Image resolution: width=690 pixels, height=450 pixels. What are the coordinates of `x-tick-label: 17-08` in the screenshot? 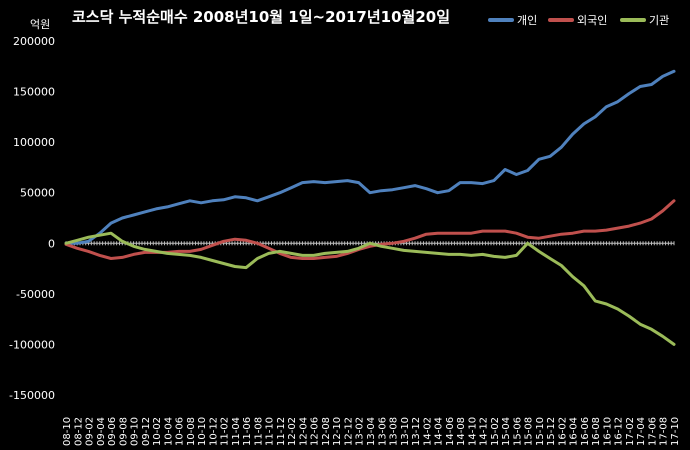 It's located at (664, 431).